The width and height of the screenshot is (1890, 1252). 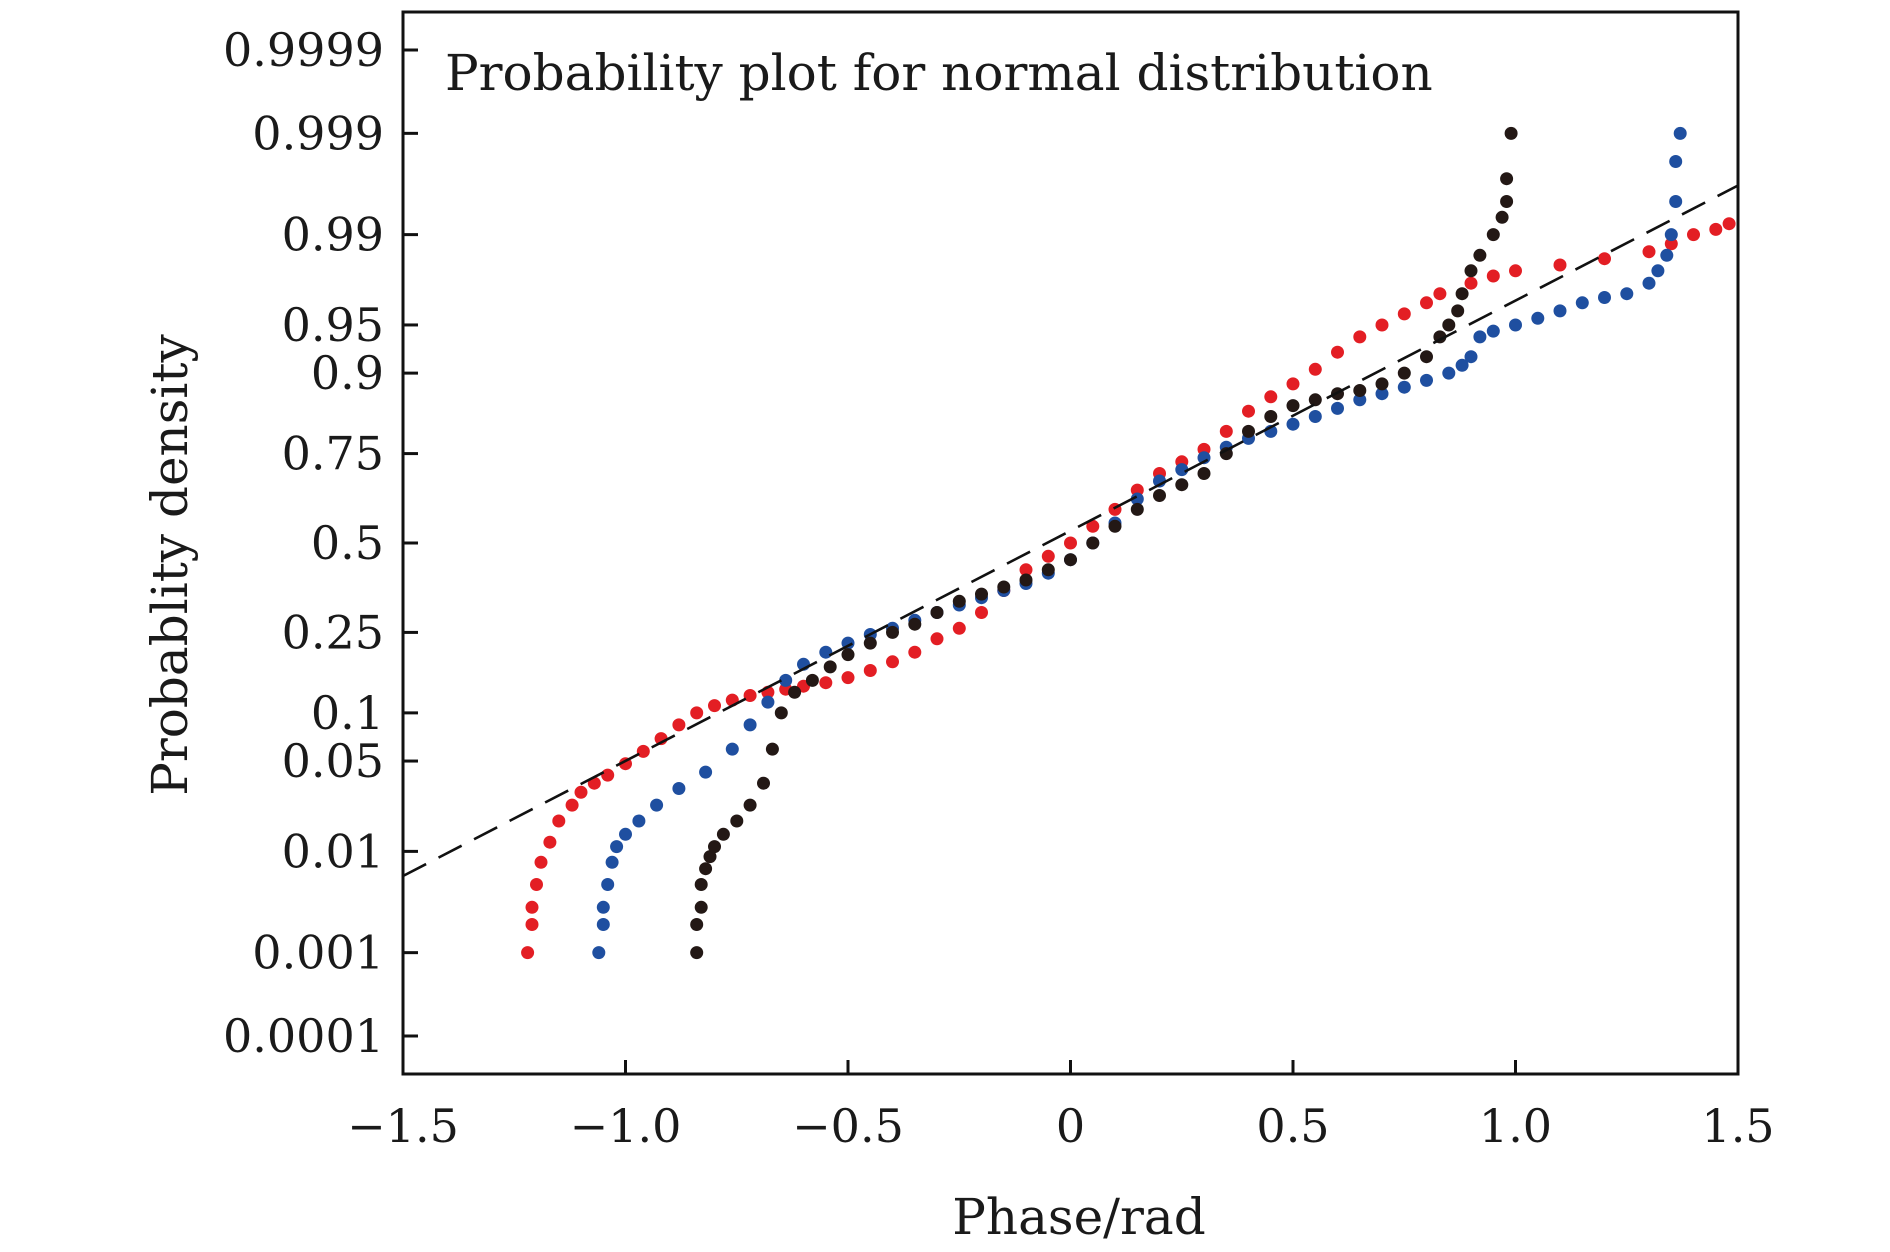 What do you see at coordinates (1070, 1126) in the screenshot?
I see `x-tick-label: 0` at bounding box center [1070, 1126].